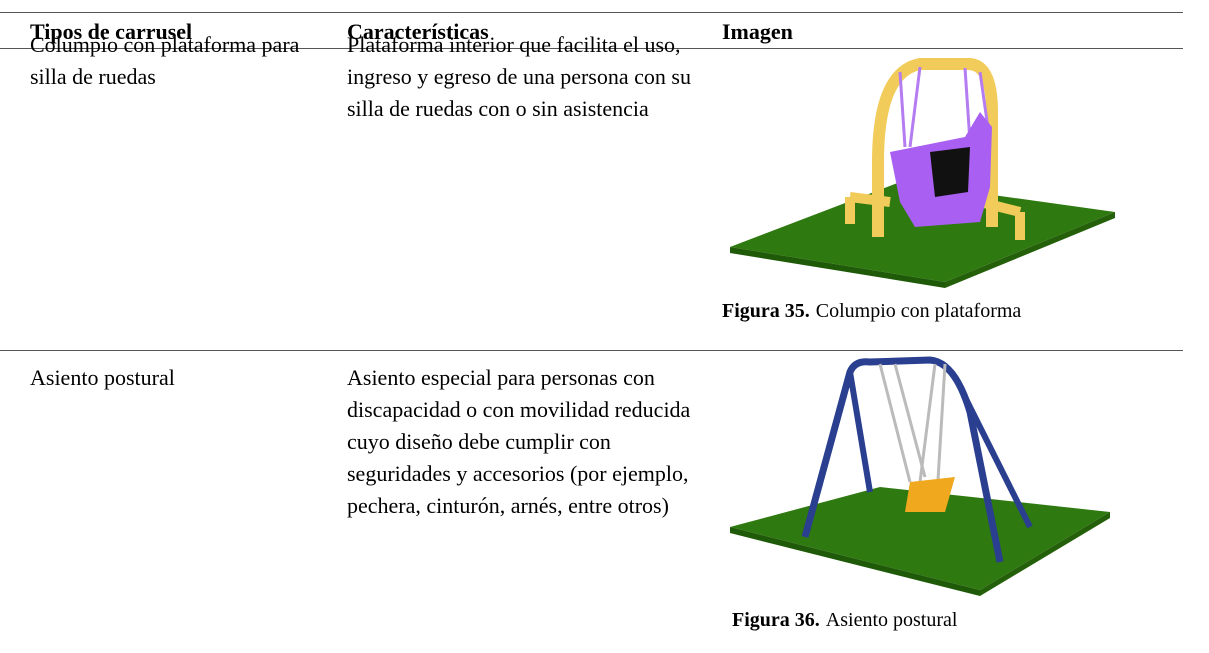 Image resolution: width=1209 pixels, height=653 pixels. What do you see at coordinates (776, 620) in the screenshot?
I see `caption-label: Figura 36.` at bounding box center [776, 620].